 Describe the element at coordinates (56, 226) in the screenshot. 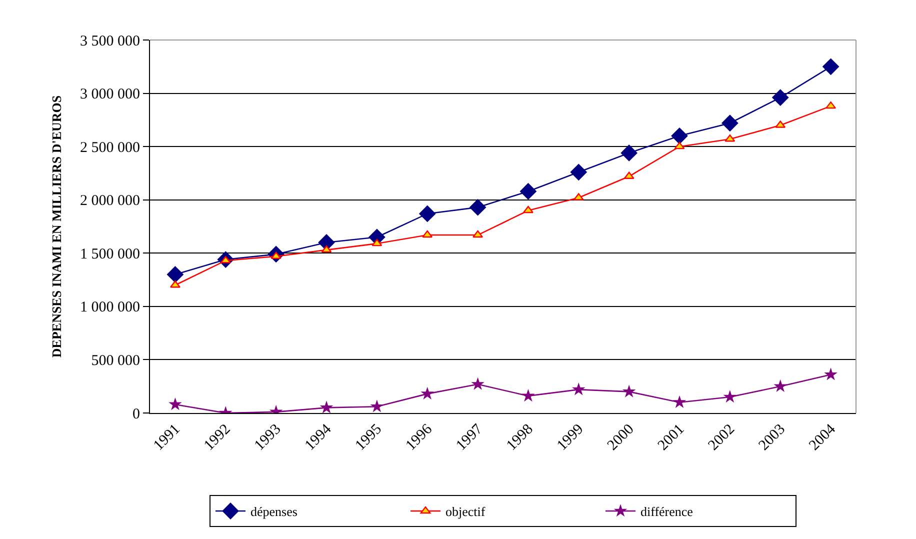

I see `y-axis-title: DEPENSES INAMI EN MILLIERS D'EUROS` at that location.